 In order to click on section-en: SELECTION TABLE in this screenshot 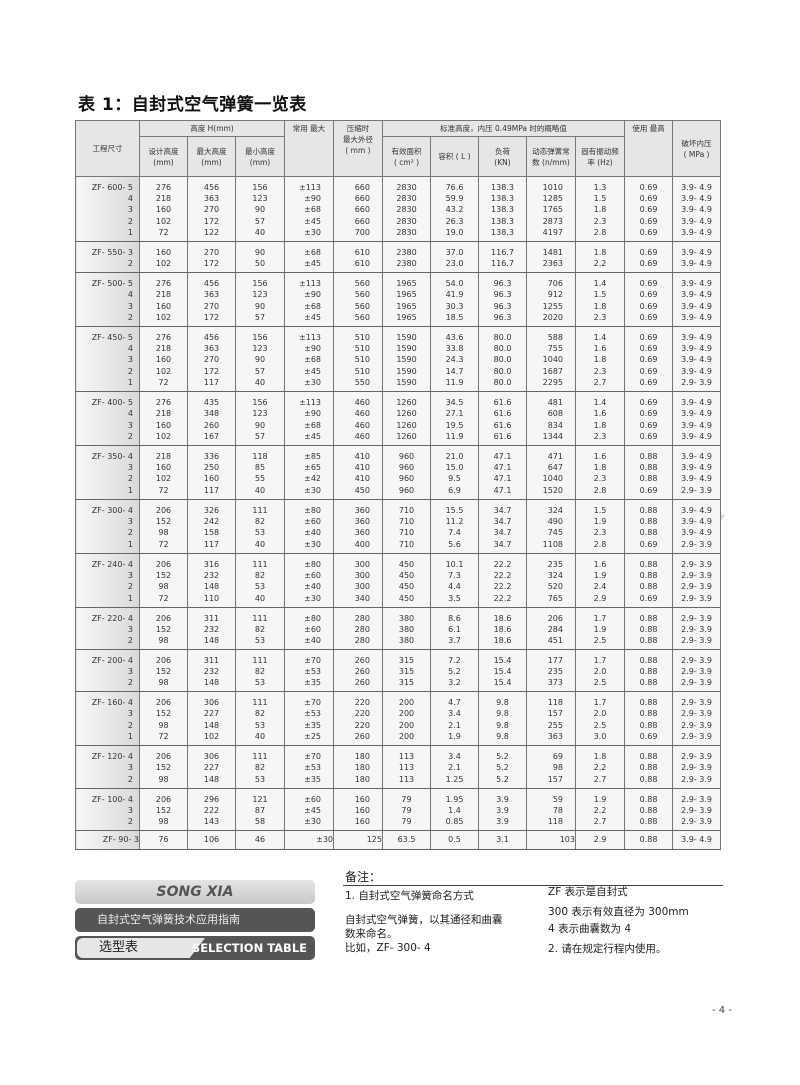, I will do `click(249, 948)`.